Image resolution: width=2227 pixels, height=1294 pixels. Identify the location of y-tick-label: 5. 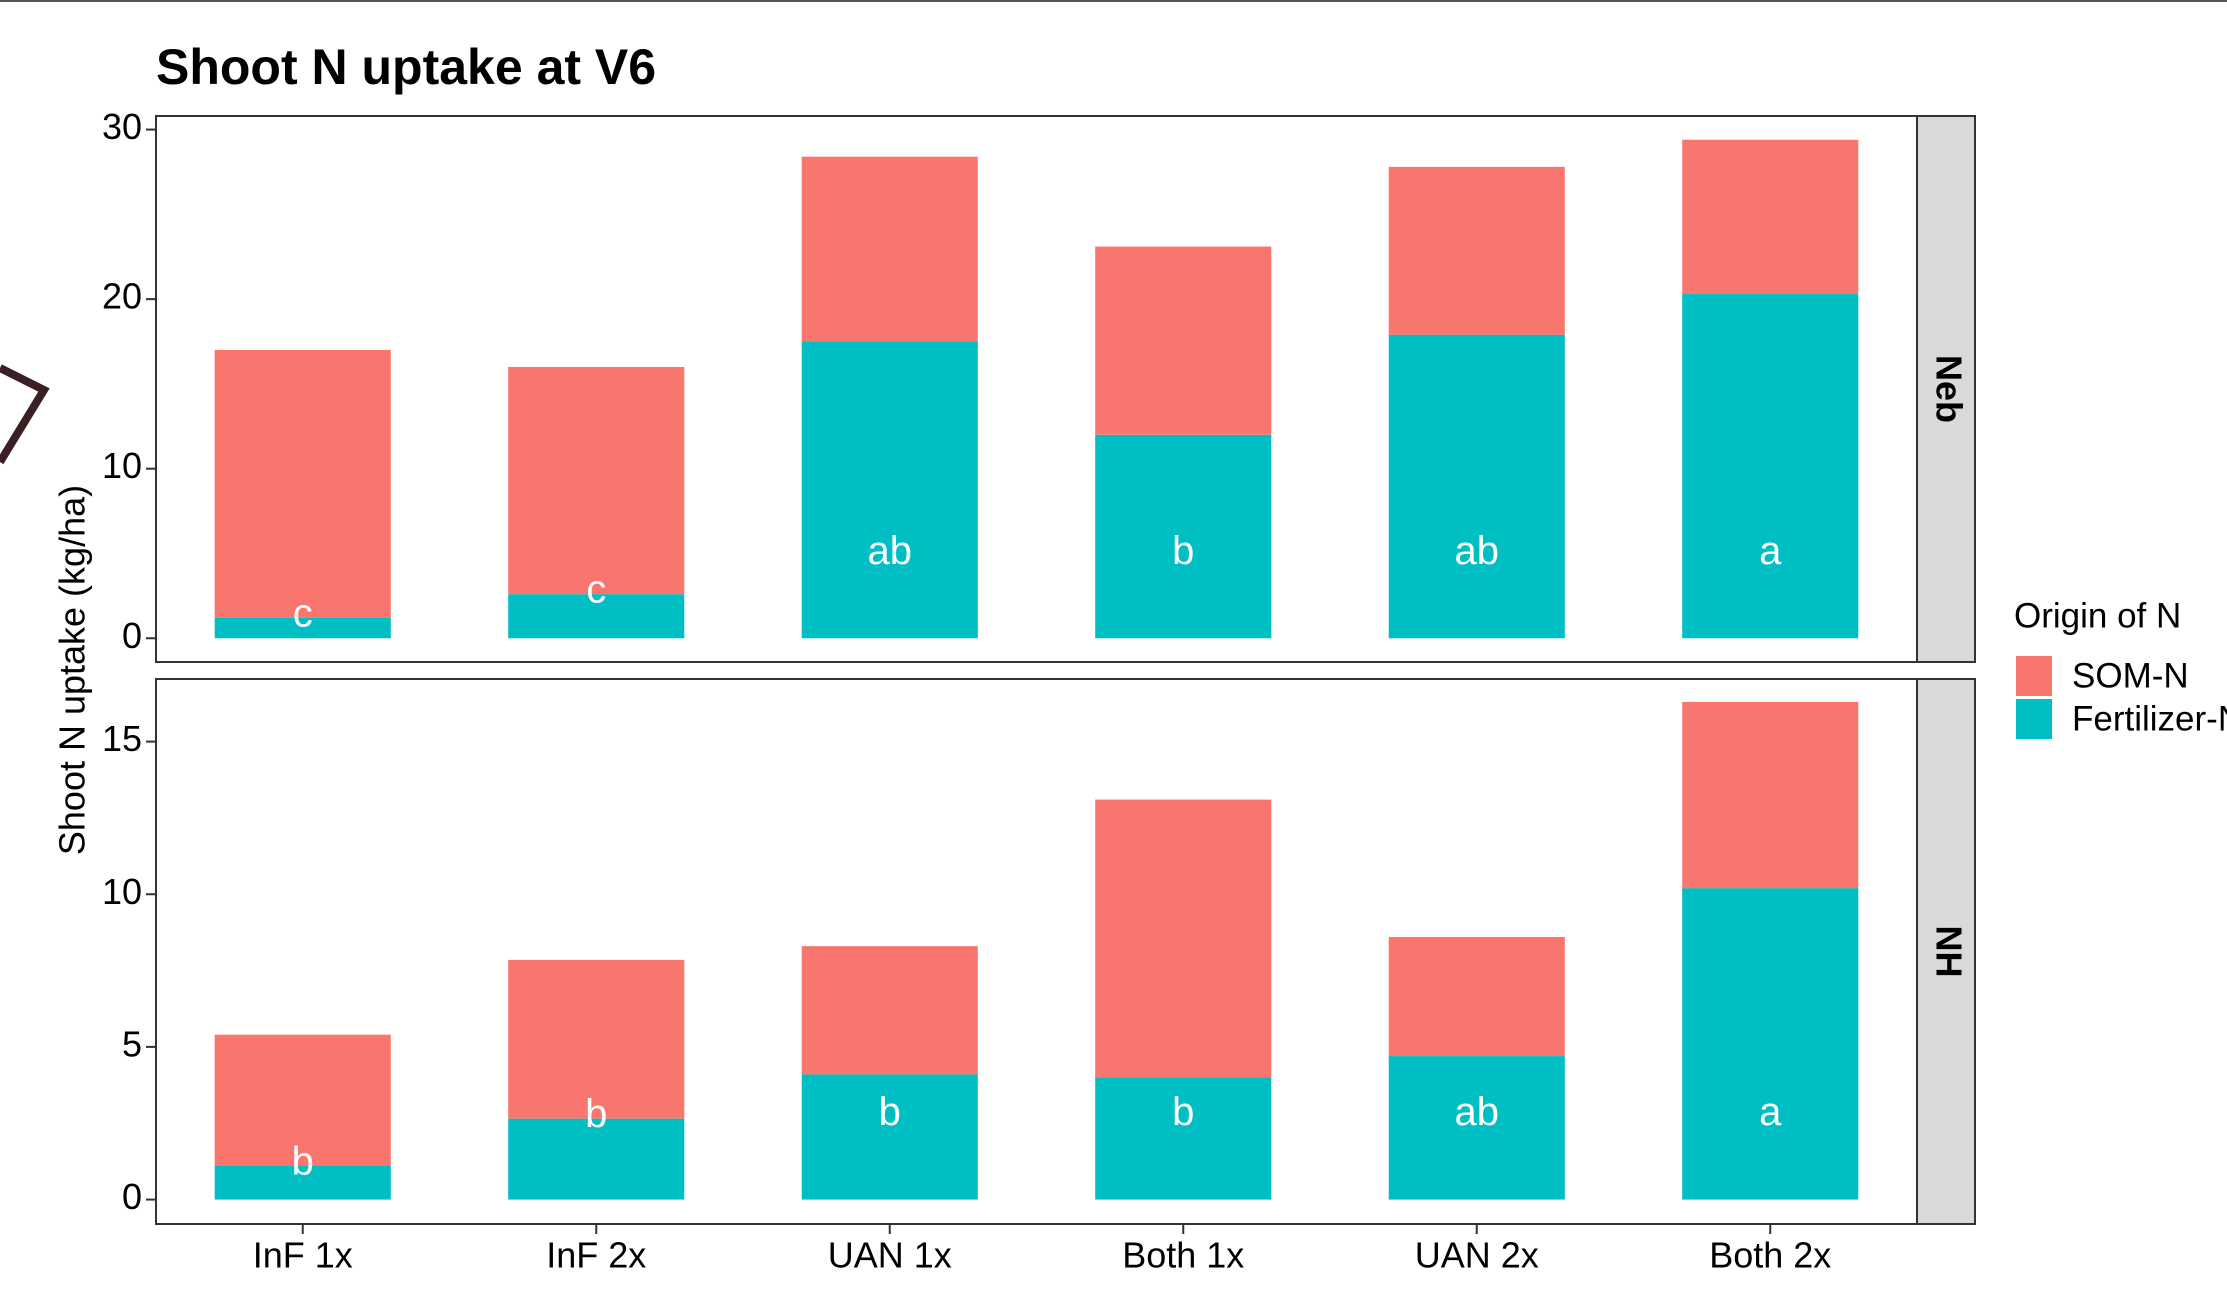
(132, 1043).